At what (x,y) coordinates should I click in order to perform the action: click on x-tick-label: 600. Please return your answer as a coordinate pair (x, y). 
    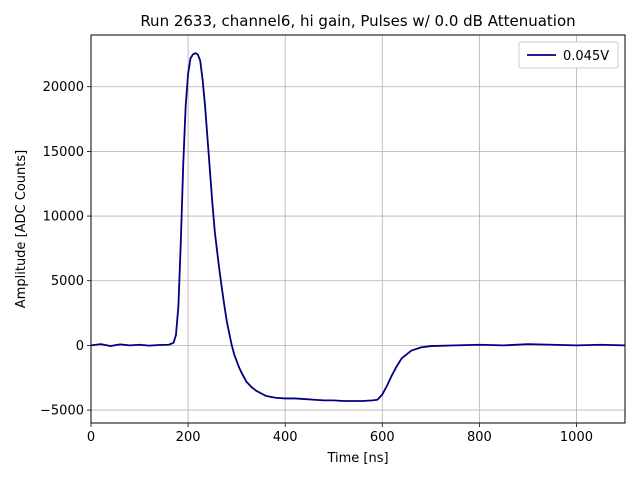
    Looking at the image, I should click on (382, 437).